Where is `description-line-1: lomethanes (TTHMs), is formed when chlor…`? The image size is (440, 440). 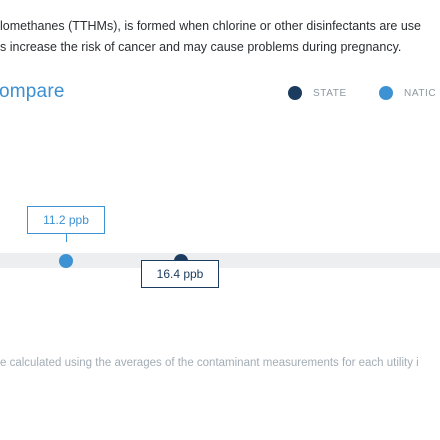 description-line-1: lomethanes (TTHMs), is formed when chlor… is located at coordinates (211, 26).